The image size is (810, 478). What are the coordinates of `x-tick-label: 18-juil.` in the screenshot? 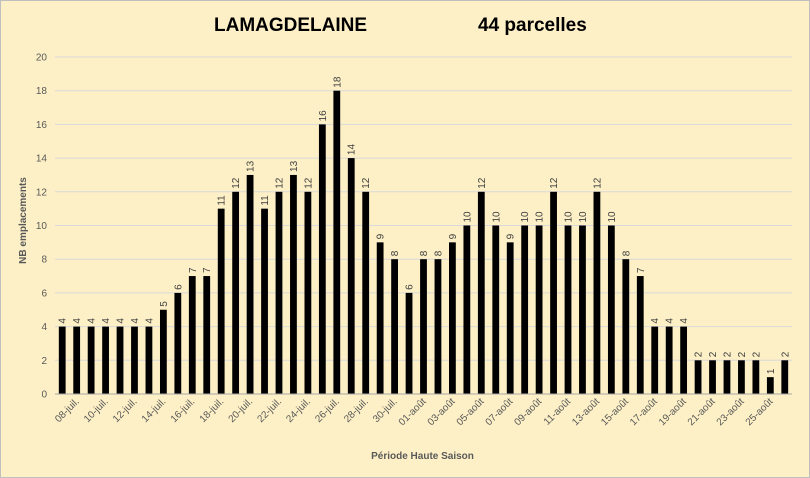 It's located at (212, 410).